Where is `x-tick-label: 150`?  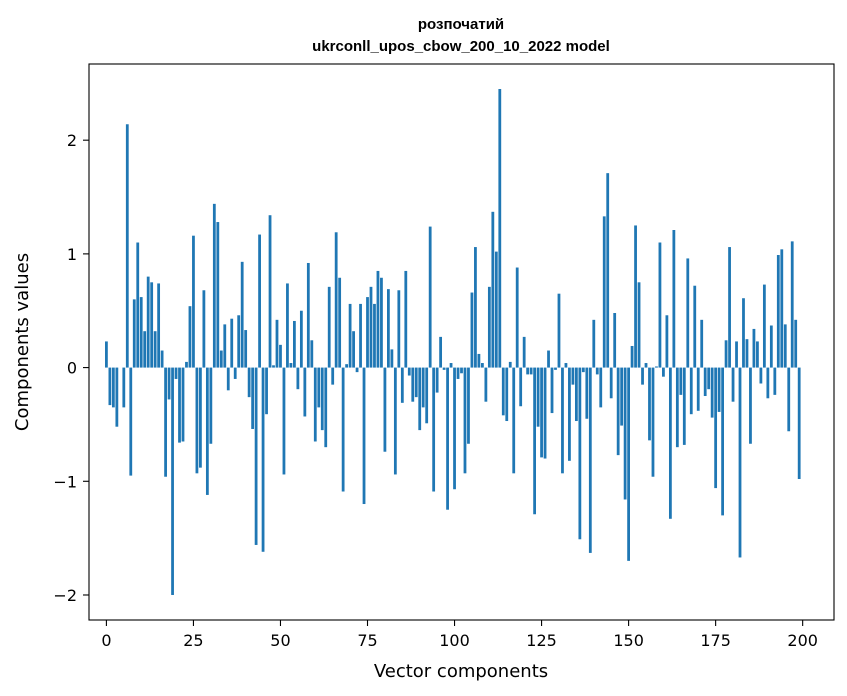 x-tick-label: 150 is located at coordinates (628, 640).